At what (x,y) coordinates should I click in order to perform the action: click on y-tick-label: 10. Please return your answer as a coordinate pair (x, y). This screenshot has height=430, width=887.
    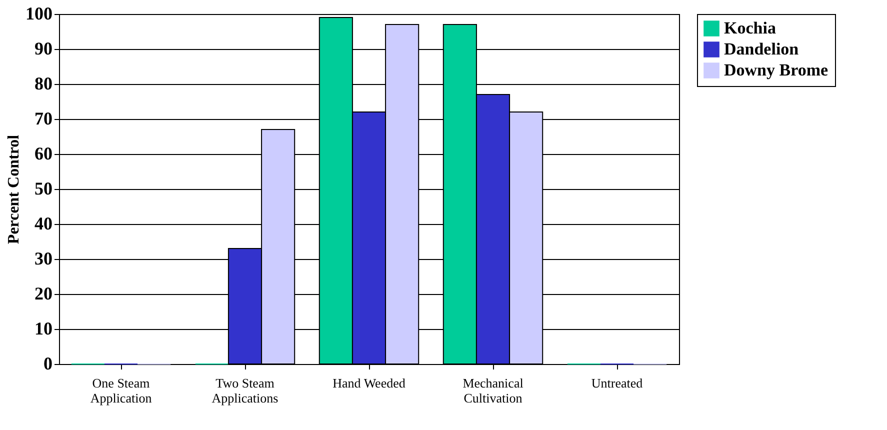
    Looking at the image, I should click on (43, 328).